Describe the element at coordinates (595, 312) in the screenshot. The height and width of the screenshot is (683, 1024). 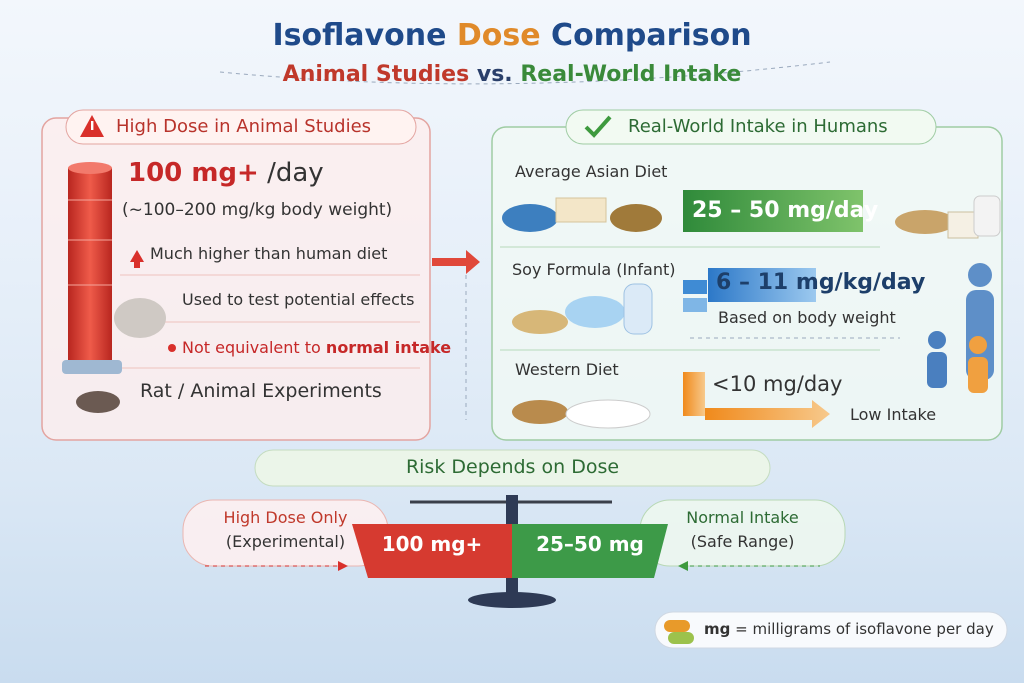
I see `baby-icon` at that location.